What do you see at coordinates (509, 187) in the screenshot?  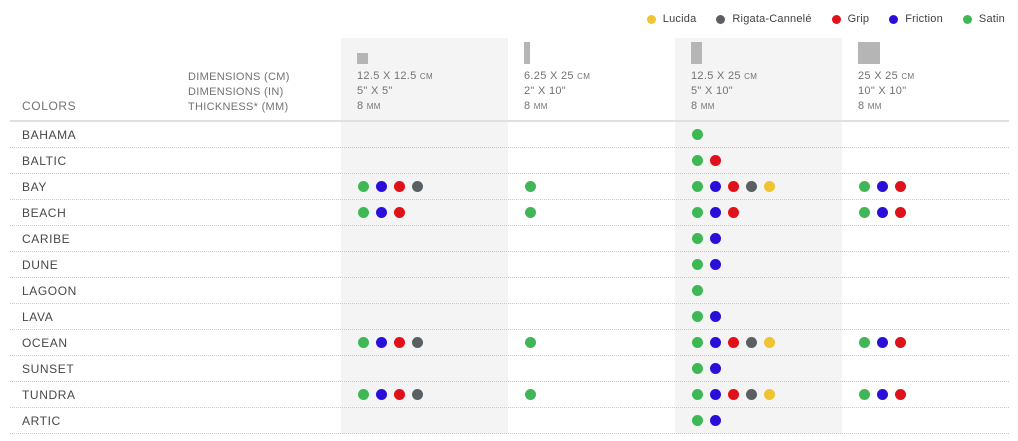 I see `table-row: BAY` at bounding box center [509, 187].